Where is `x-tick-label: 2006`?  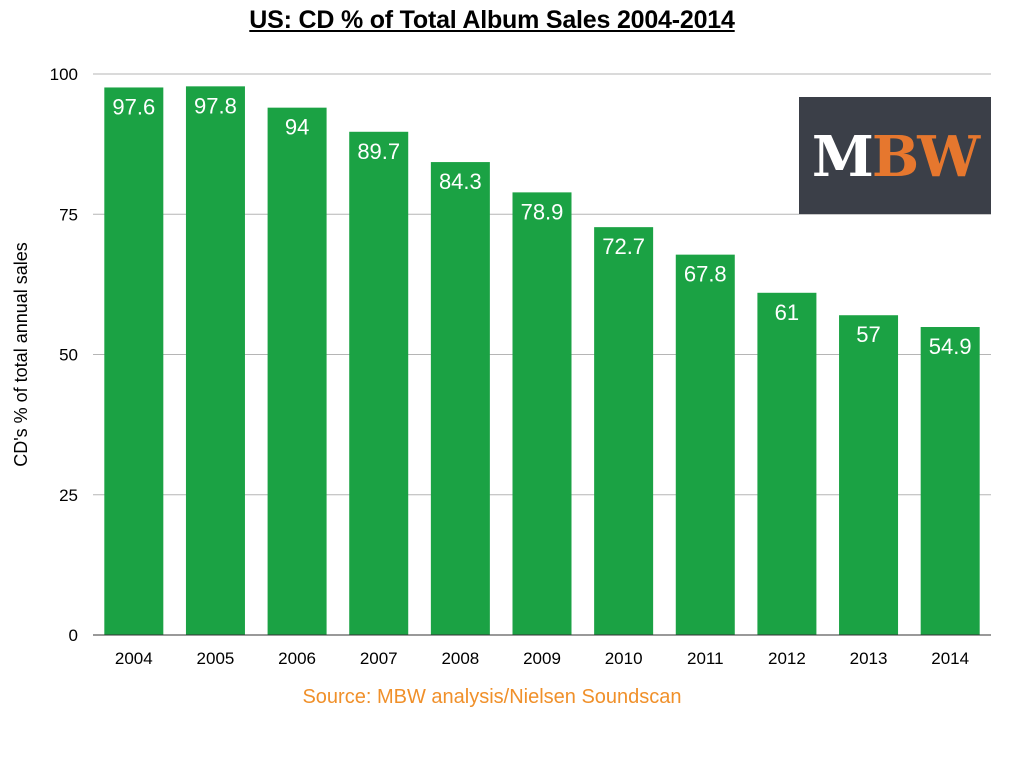
x-tick-label: 2006 is located at coordinates (297, 658).